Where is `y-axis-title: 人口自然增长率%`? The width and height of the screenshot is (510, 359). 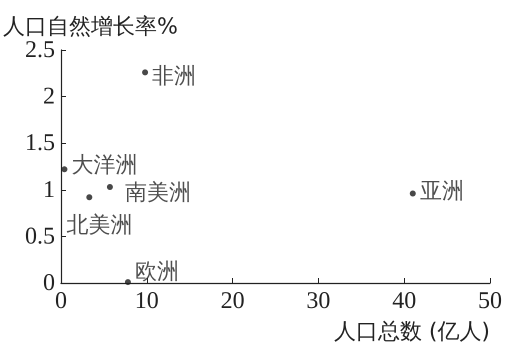
y-axis-title: 人口自然增长率% is located at coordinates (90, 27).